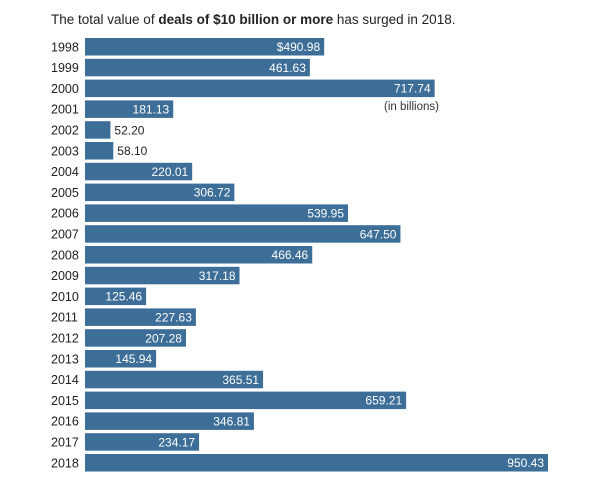 The image size is (614, 482). Describe the element at coordinates (290, 255) in the screenshot. I see `value-label-2008: 466.46` at that location.